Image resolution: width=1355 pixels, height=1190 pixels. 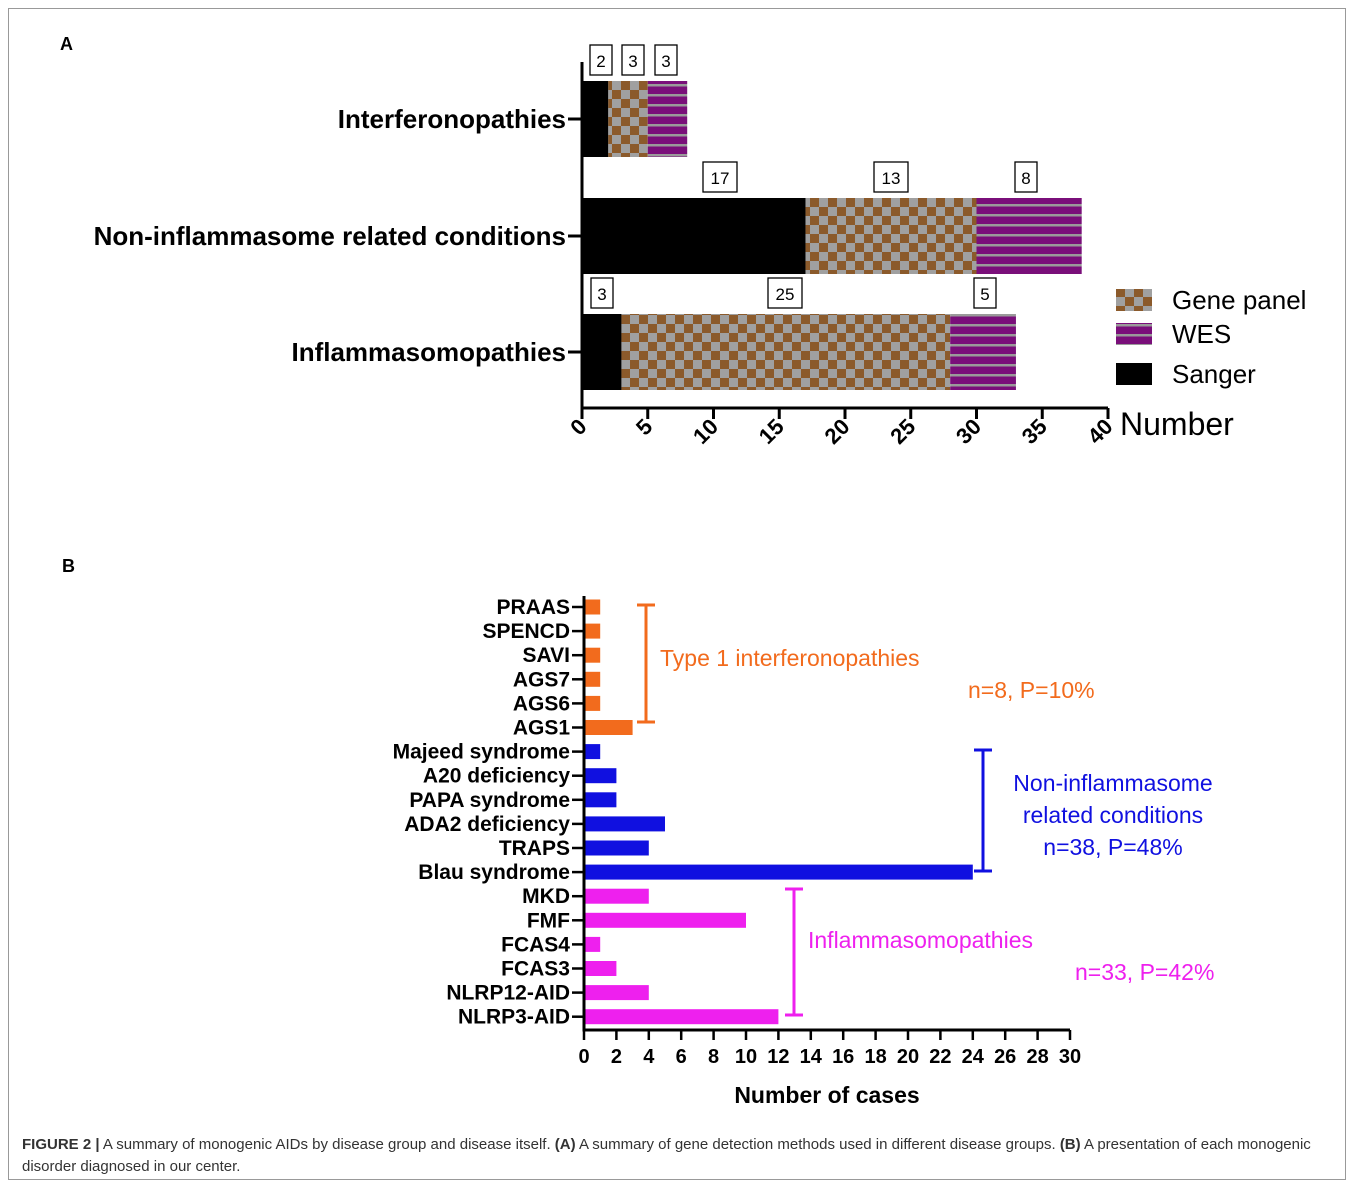 What do you see at coordinates (1005, 1057) in the screenshot?
I see `x-tick-label: 26` at bounding box center [1005, 1057].